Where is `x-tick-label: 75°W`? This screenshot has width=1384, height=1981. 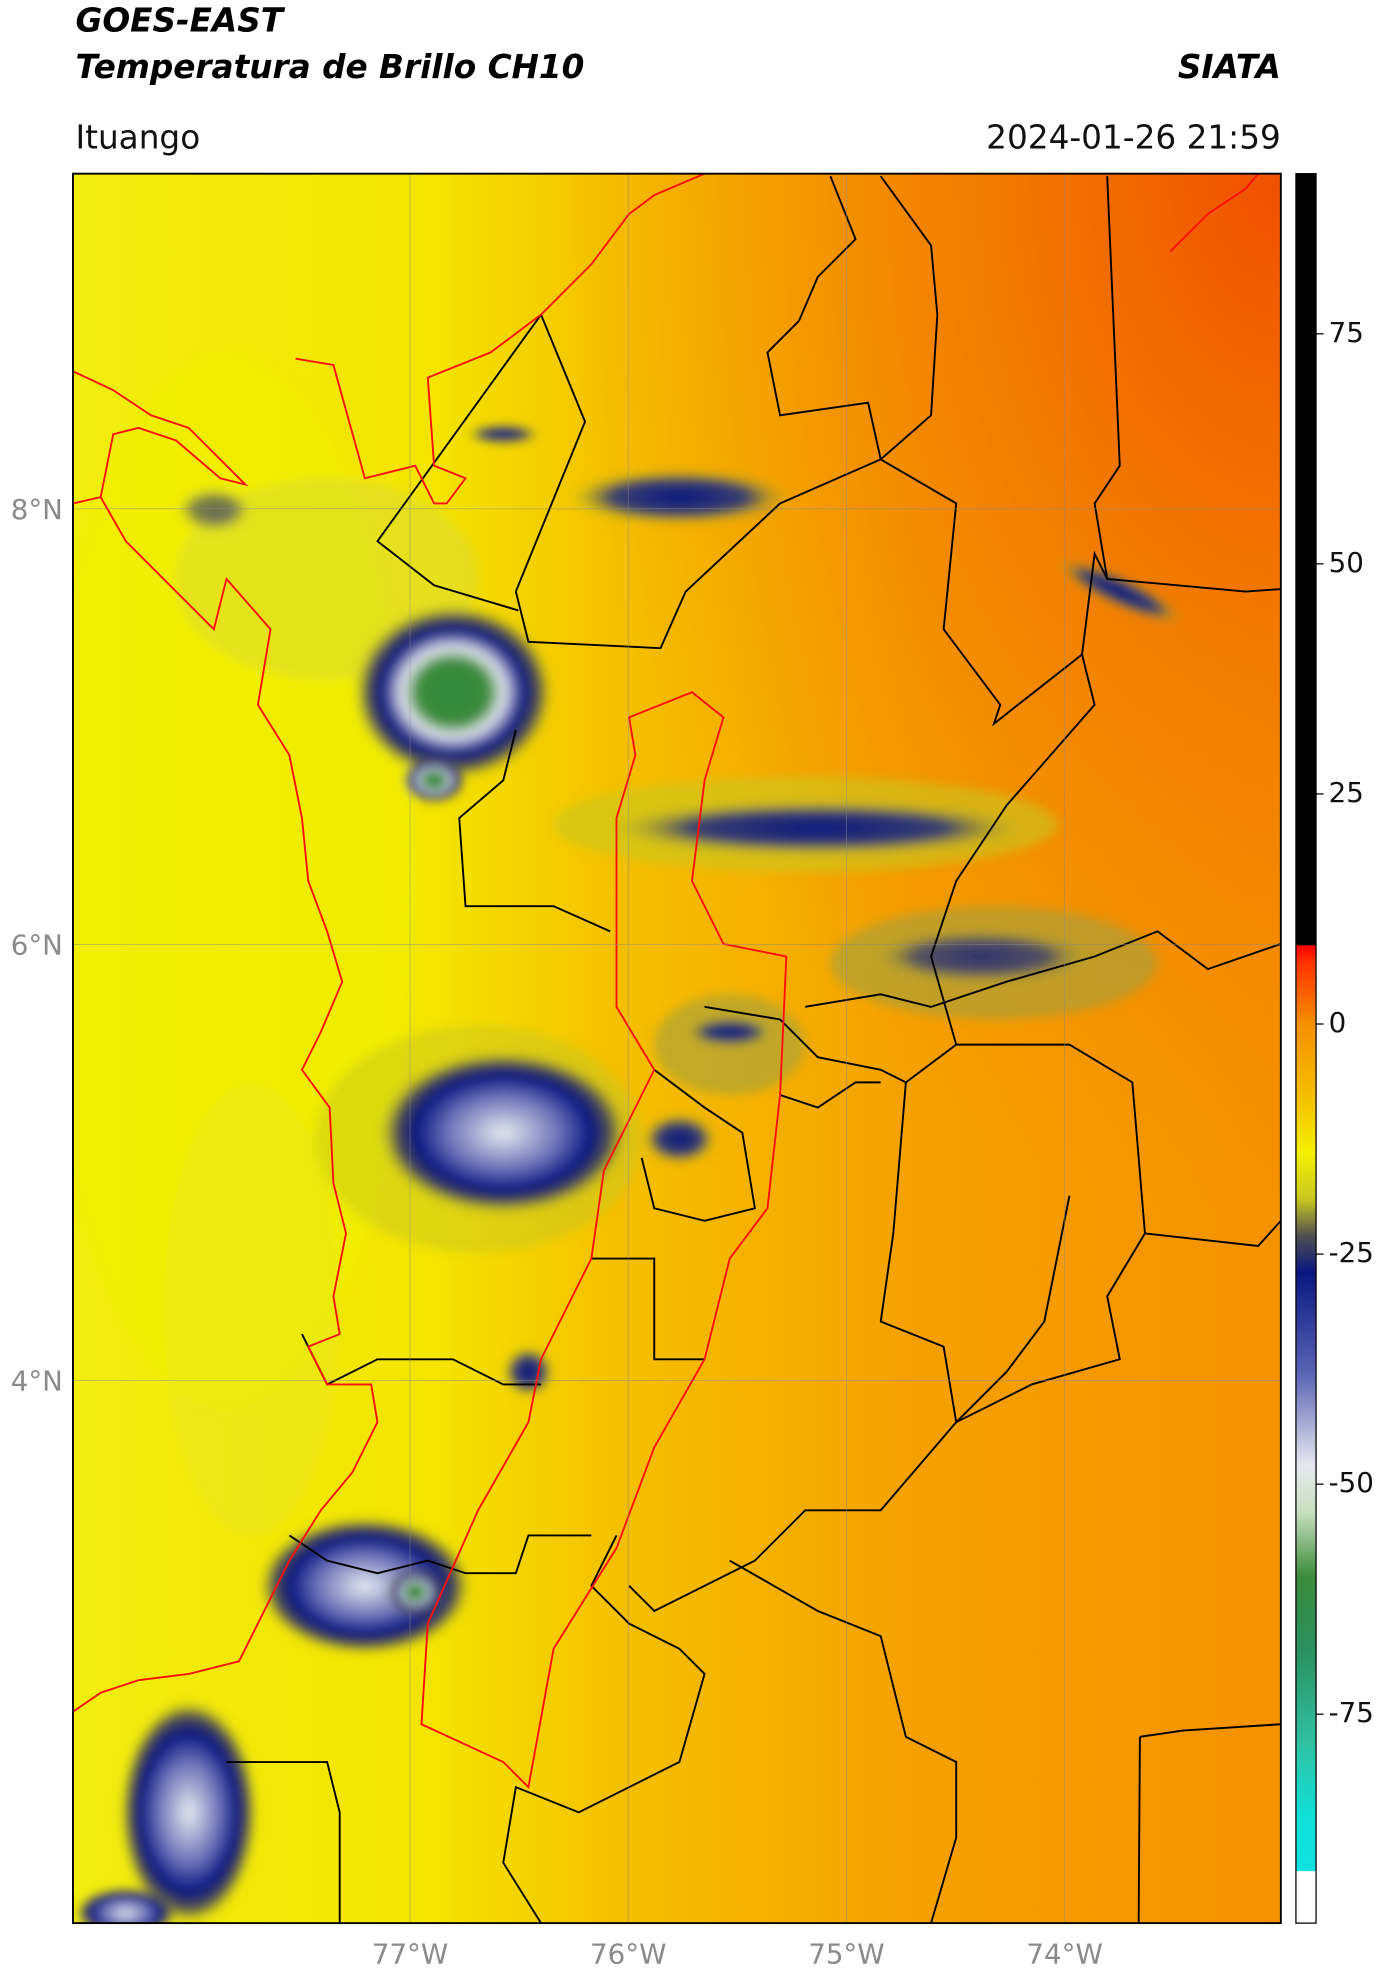 x-tick-label: 75°W is located at coordinates (846, 1953).